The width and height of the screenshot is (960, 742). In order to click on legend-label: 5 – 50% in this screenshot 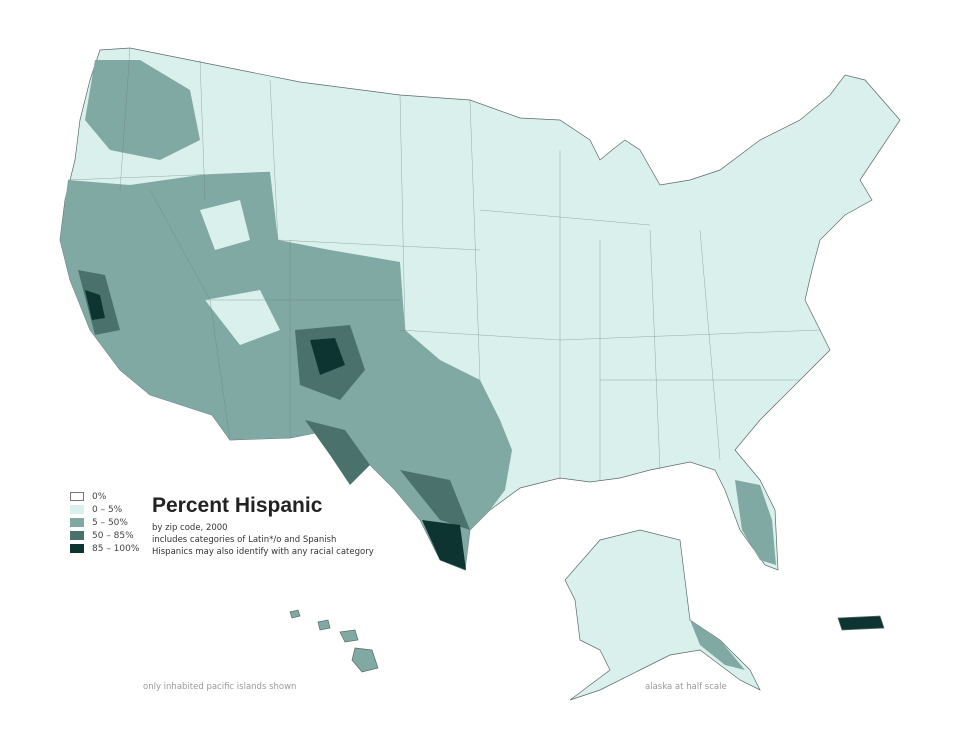, I will do `click(110, 522)`.